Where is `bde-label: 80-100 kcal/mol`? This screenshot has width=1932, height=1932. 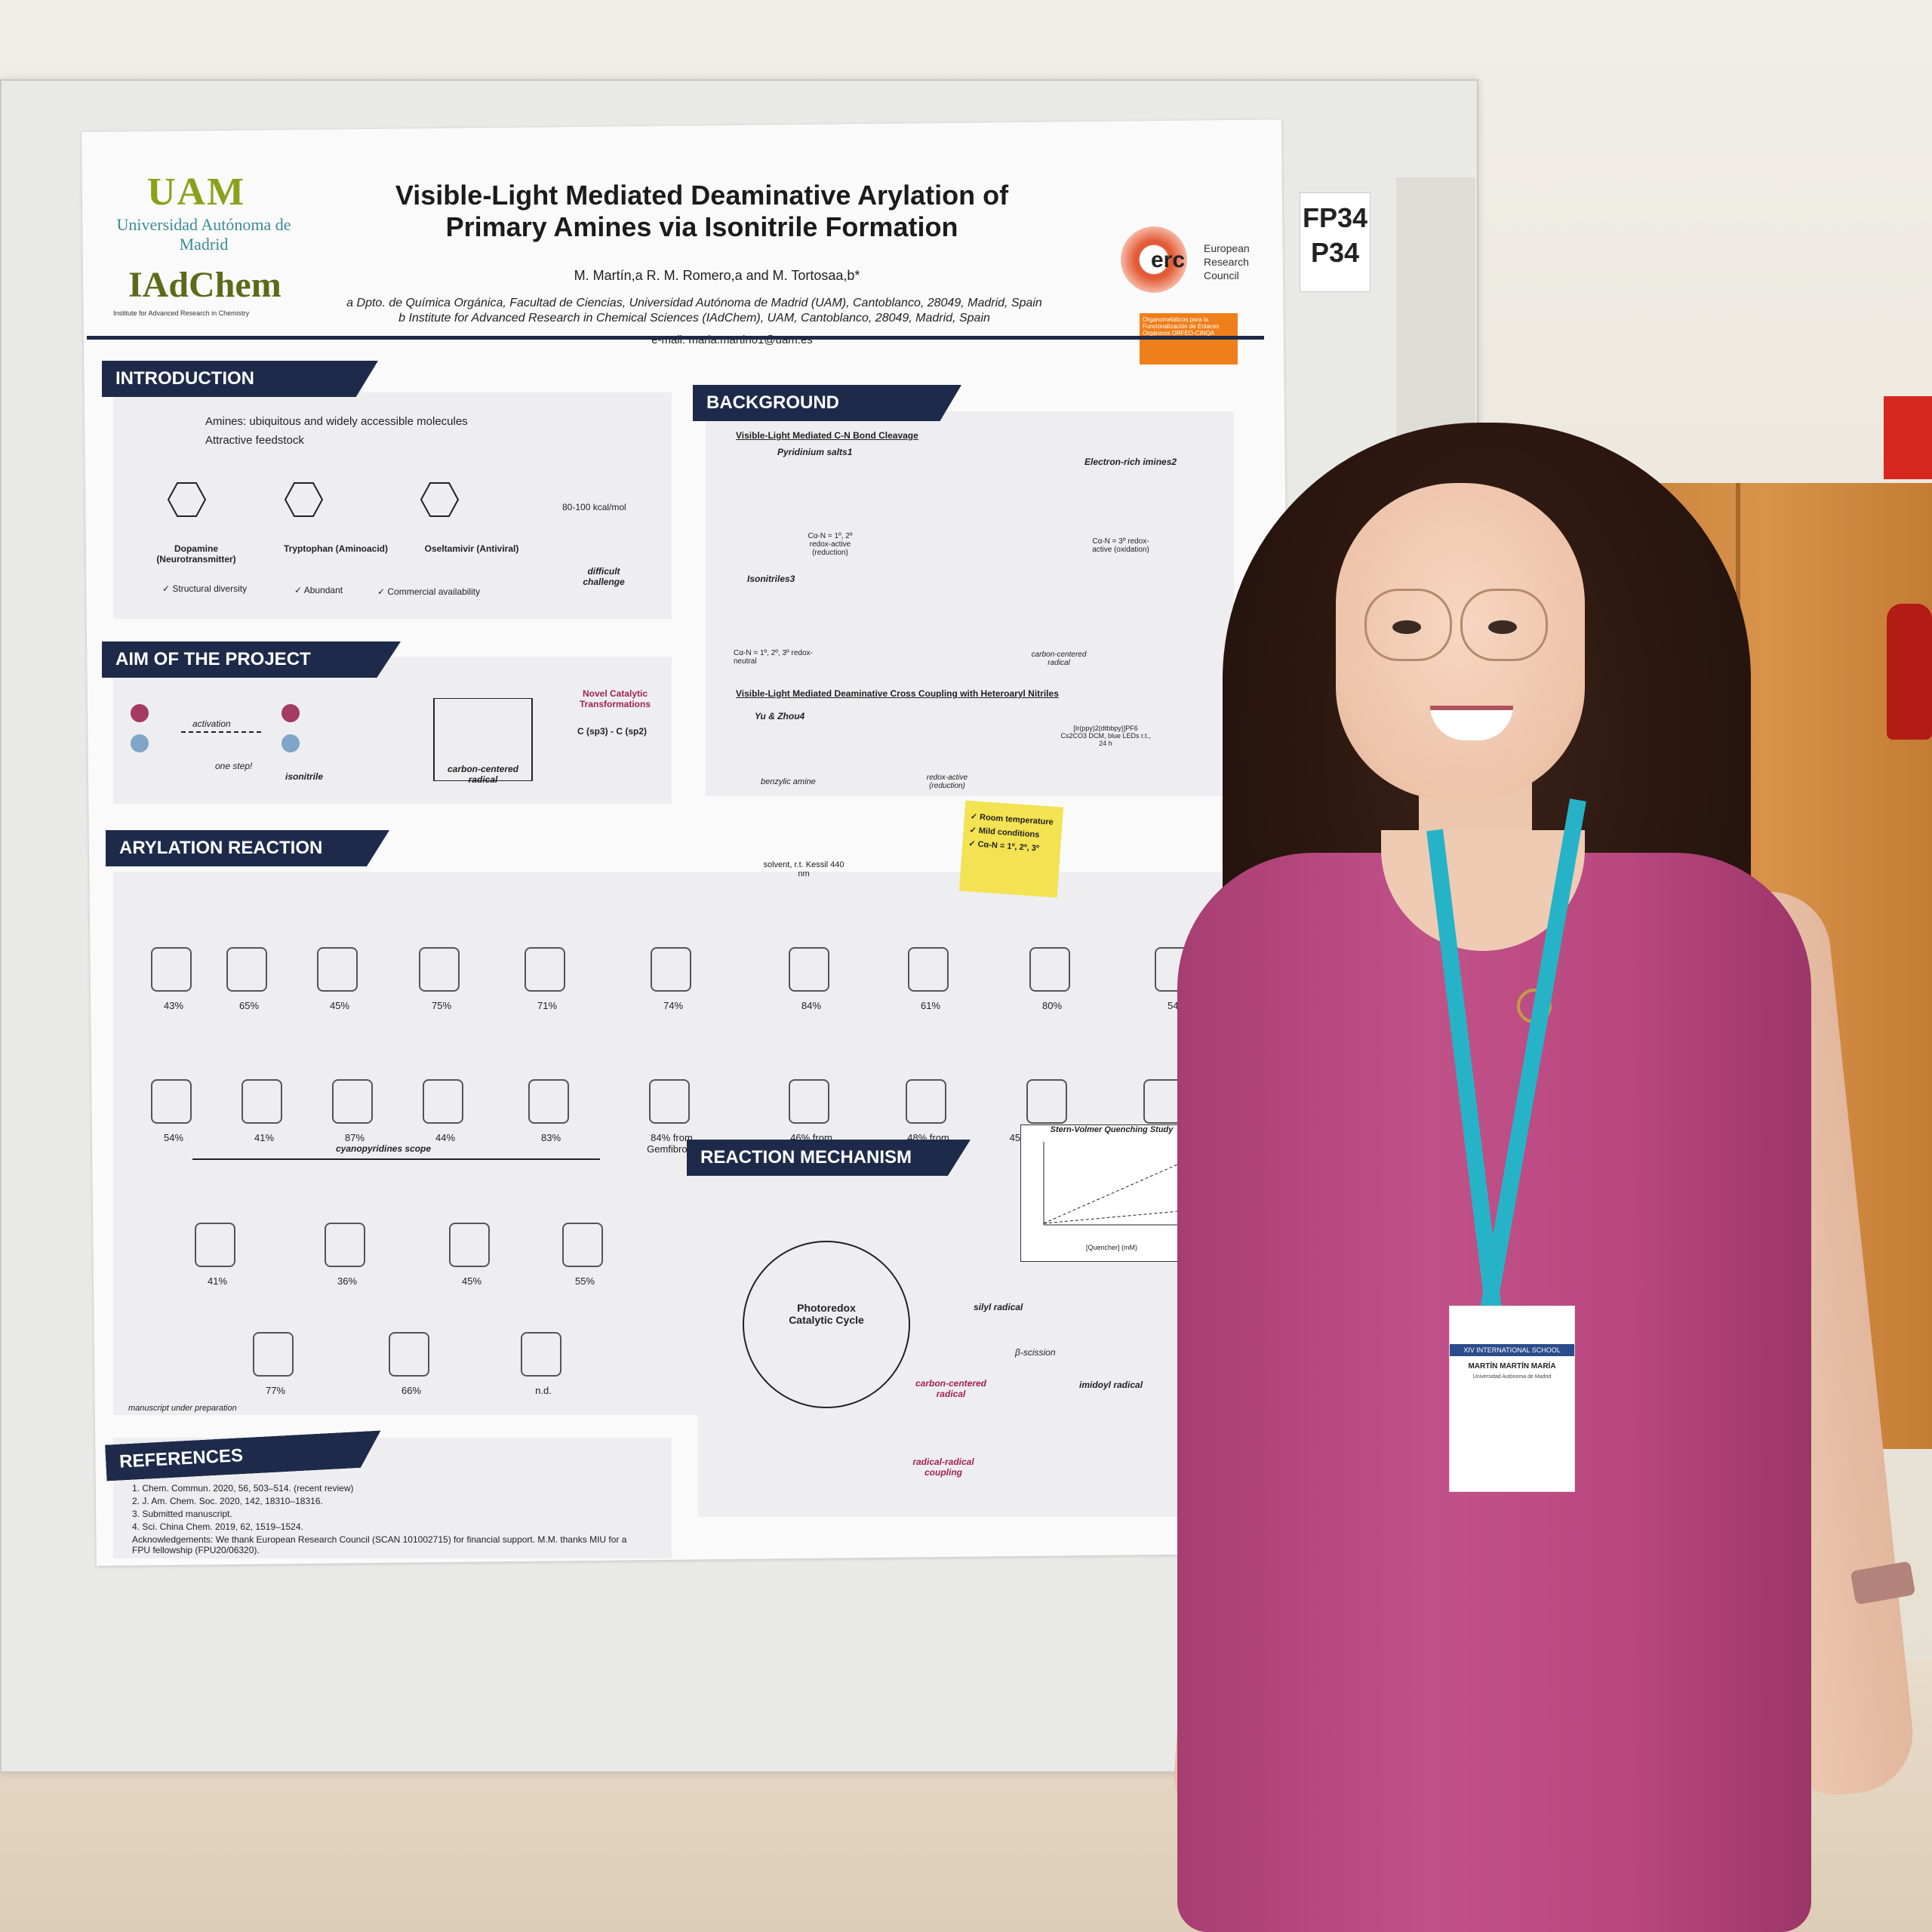 bde-label: 80-100 kcal/mol is located at coordinates (594, 507).